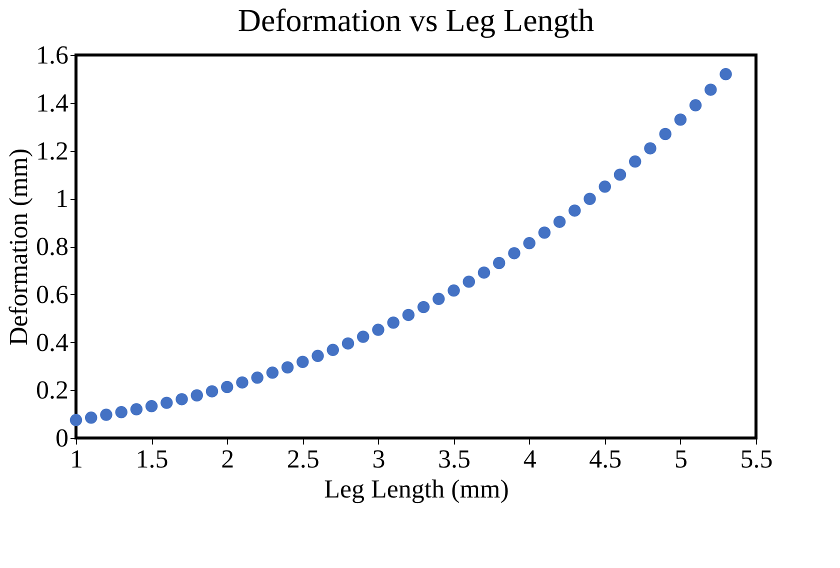  What do you see at coordinates (152, 459) in the screenshot?
I see `x-tick-label: 1.5` at bounding box center [152, 459].